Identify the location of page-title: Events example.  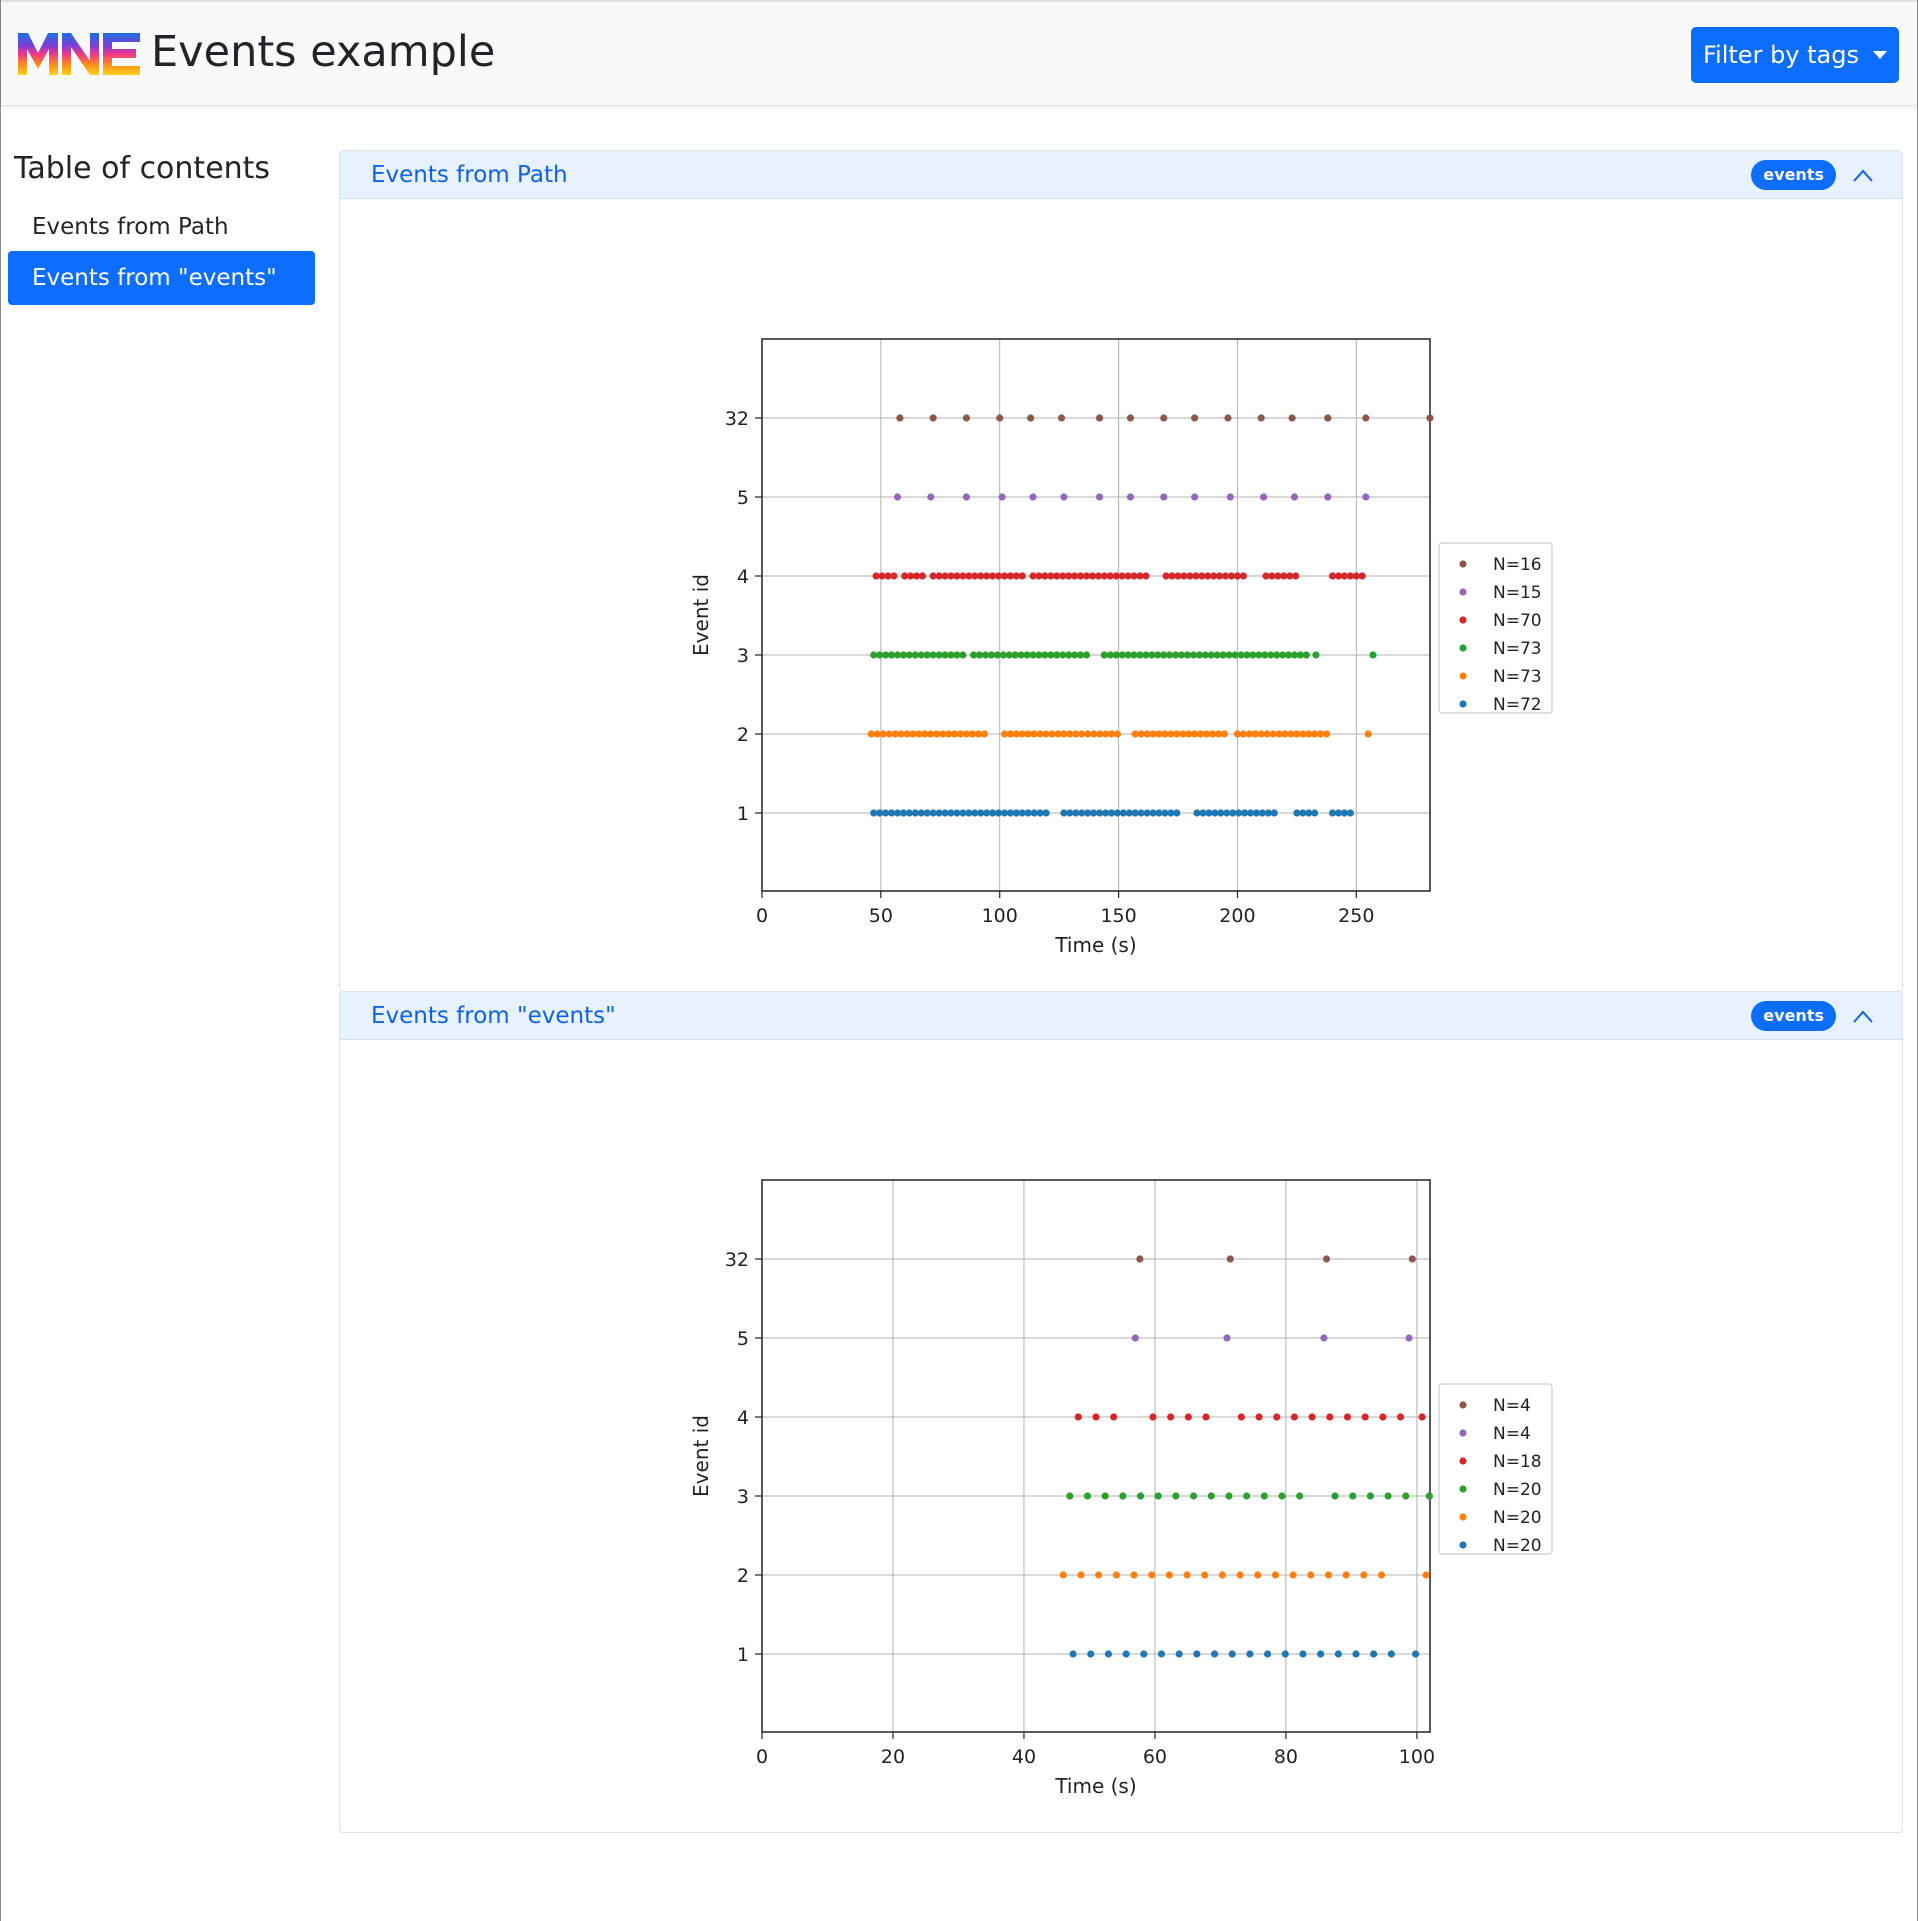
(323, 52).